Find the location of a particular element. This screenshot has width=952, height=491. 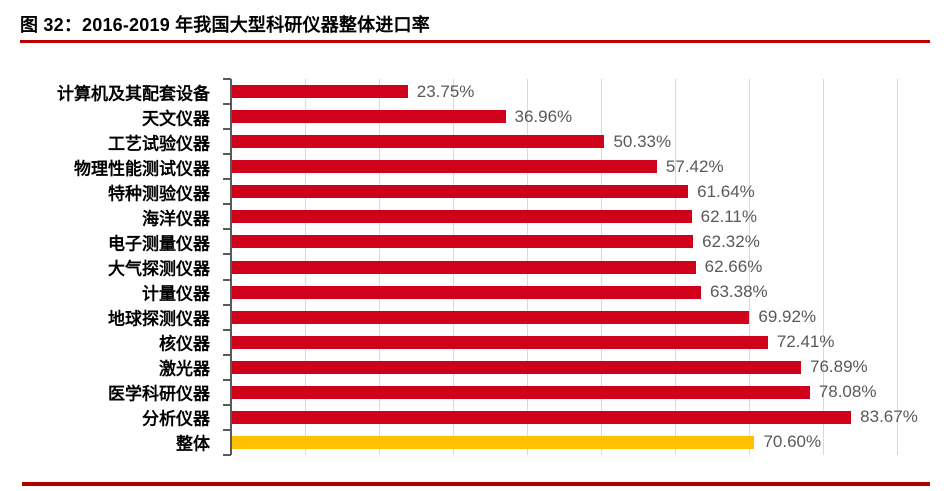

category-label: 大气探测仪器 is located at coordinates (159, 269).